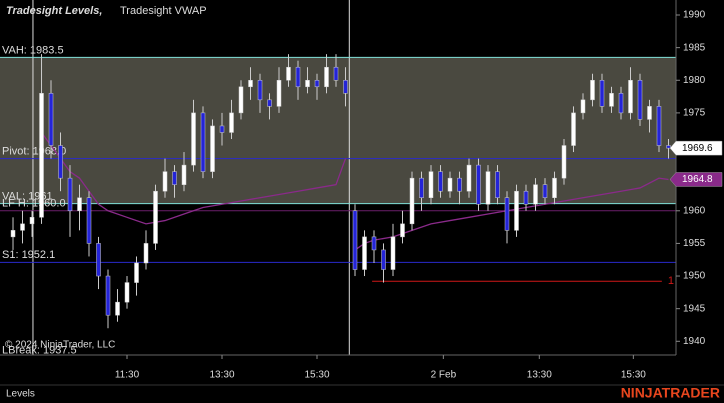 The height and width of the screenshot is (403, 724). What do you see at coordinates (694, 47) in the screenshot?
I see `y-tick-label: 1985` at bounding box center [694, 47].